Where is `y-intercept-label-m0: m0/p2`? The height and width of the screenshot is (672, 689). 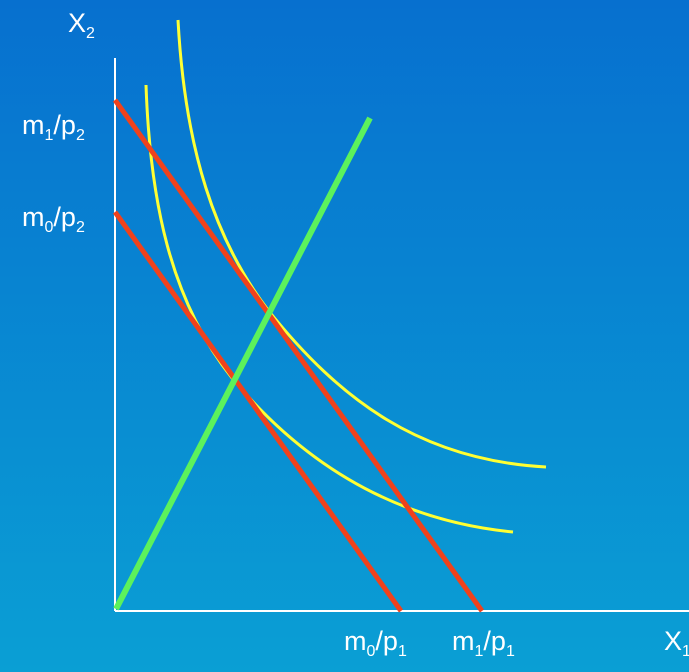
y-intercept-label-m0: m0/p2 is located at coordinates (53, 219).